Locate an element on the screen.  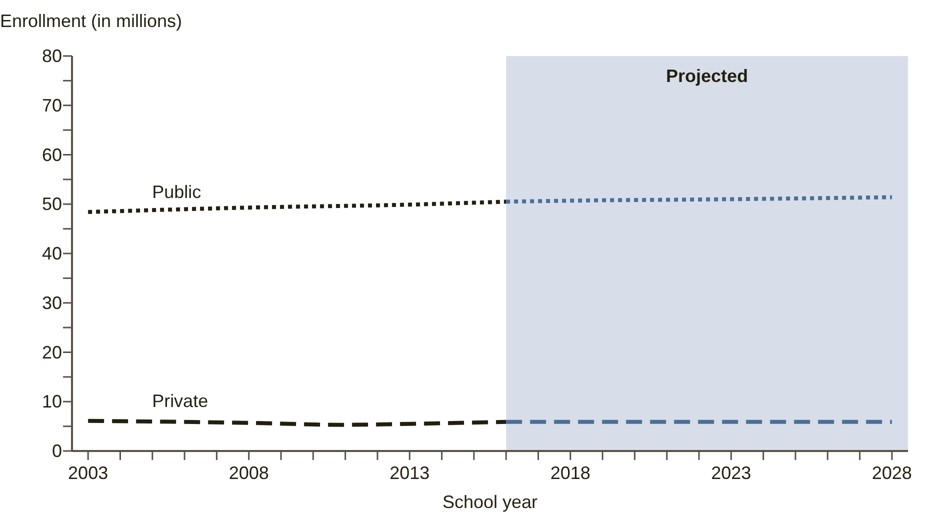
y-tick-label: 50 is located at coordinates (52, 204).